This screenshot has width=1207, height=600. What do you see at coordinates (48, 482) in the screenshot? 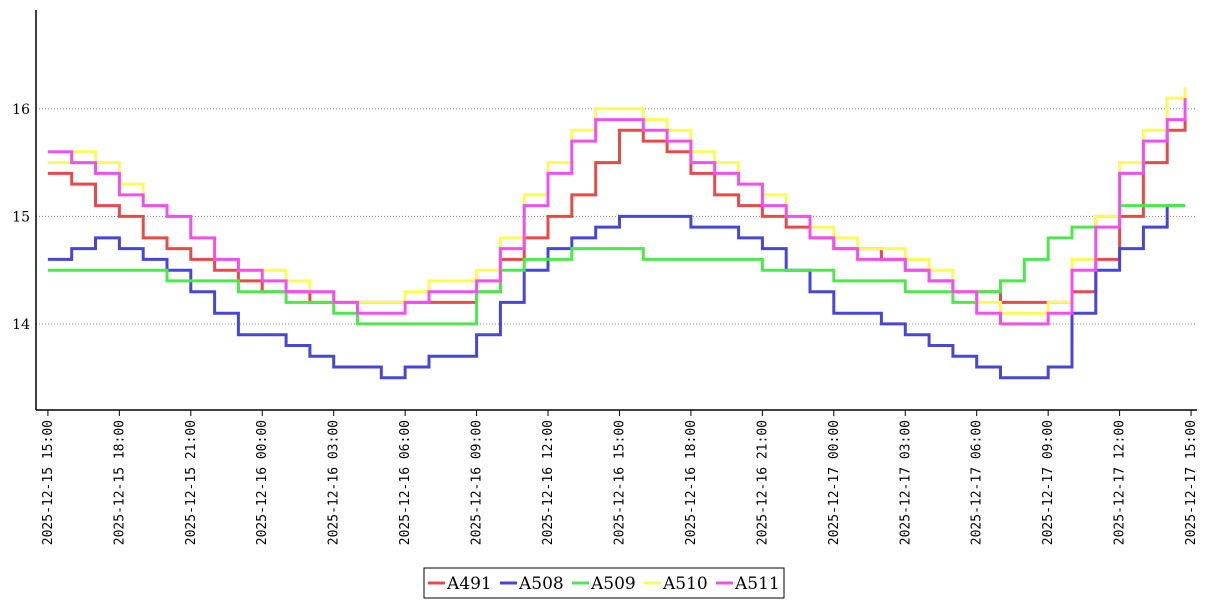
I see `x-tick-label: 2025-12-15 15:00` at bounding box center [48, 482].